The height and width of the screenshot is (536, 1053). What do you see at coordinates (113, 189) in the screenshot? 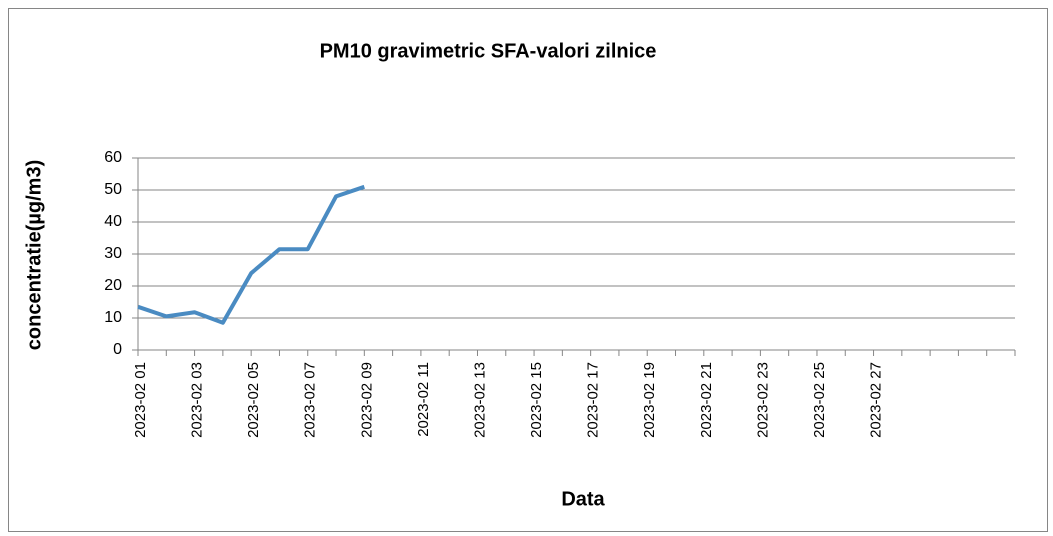
I see `y-tick-label: 50` at bounding box center [113, 189].